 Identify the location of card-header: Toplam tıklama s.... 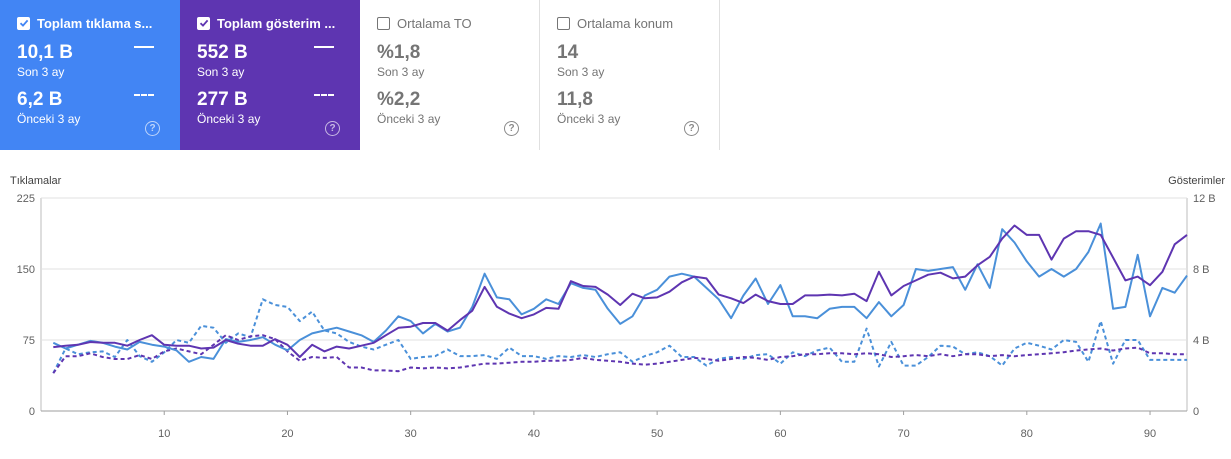
(98, 23).